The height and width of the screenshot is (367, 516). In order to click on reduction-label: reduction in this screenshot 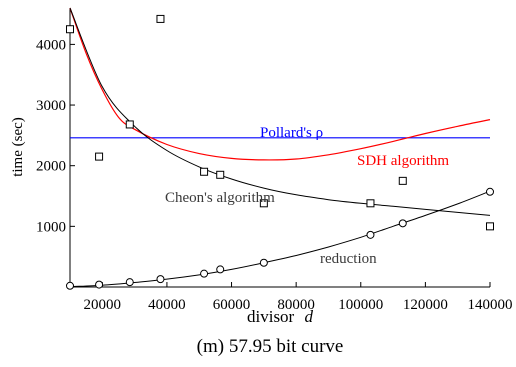, I will do `click(348, 259)`.